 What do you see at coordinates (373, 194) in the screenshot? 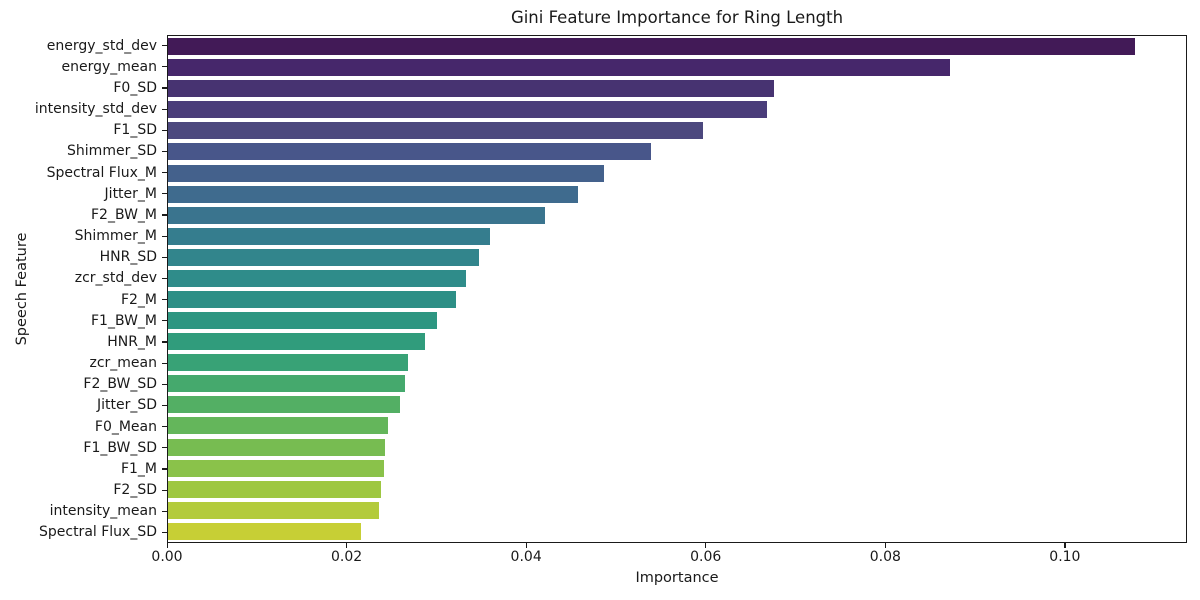
I see `bar-Jitter_M` at bounding box center [373, 194].